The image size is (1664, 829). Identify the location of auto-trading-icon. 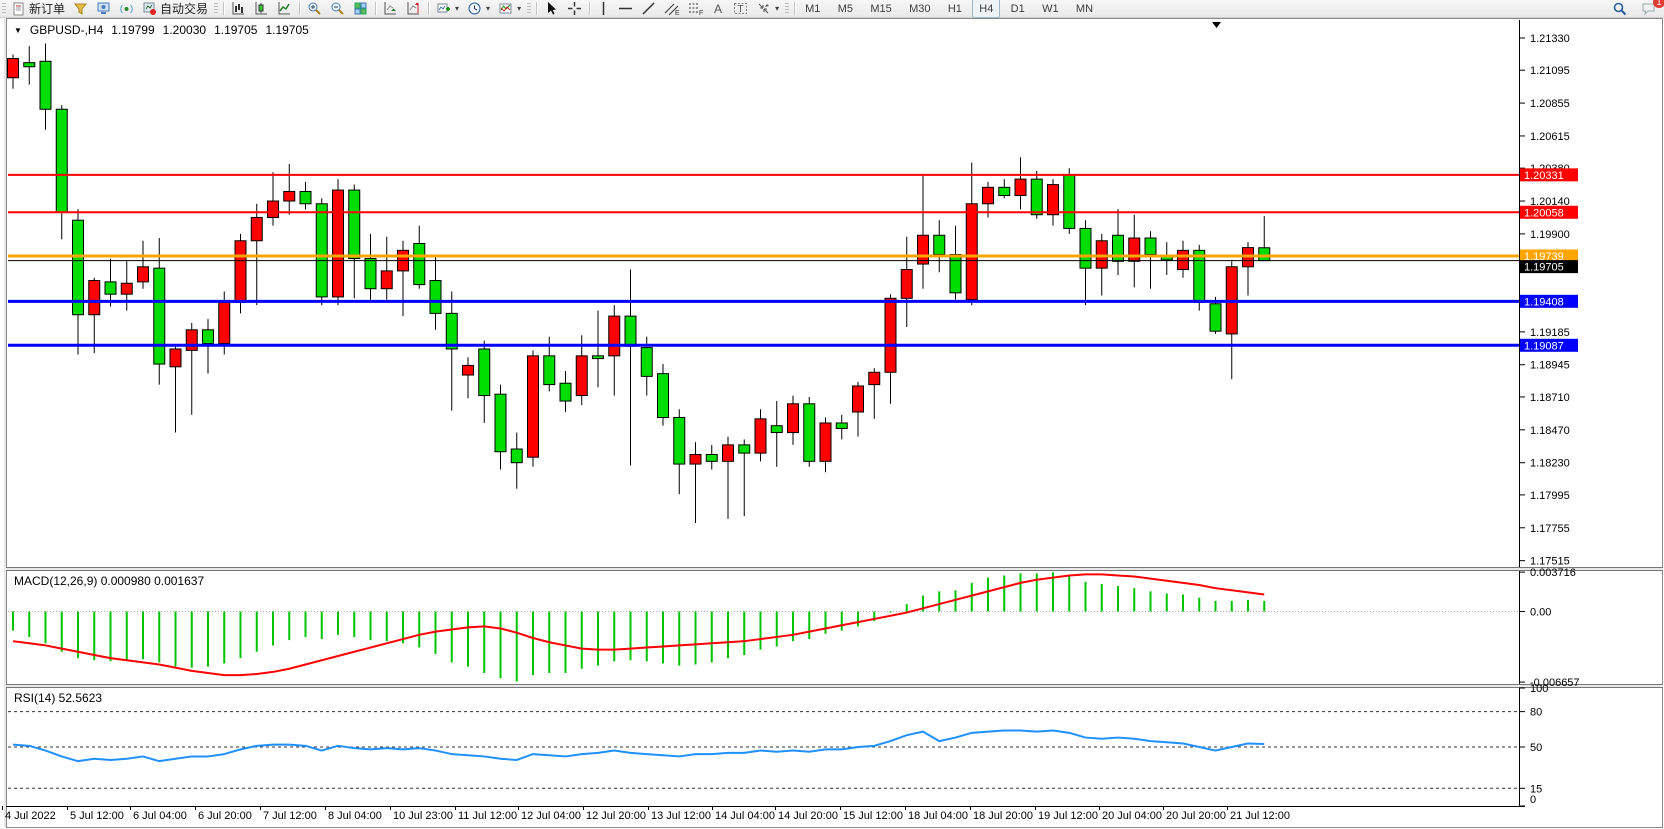
(149, 8).